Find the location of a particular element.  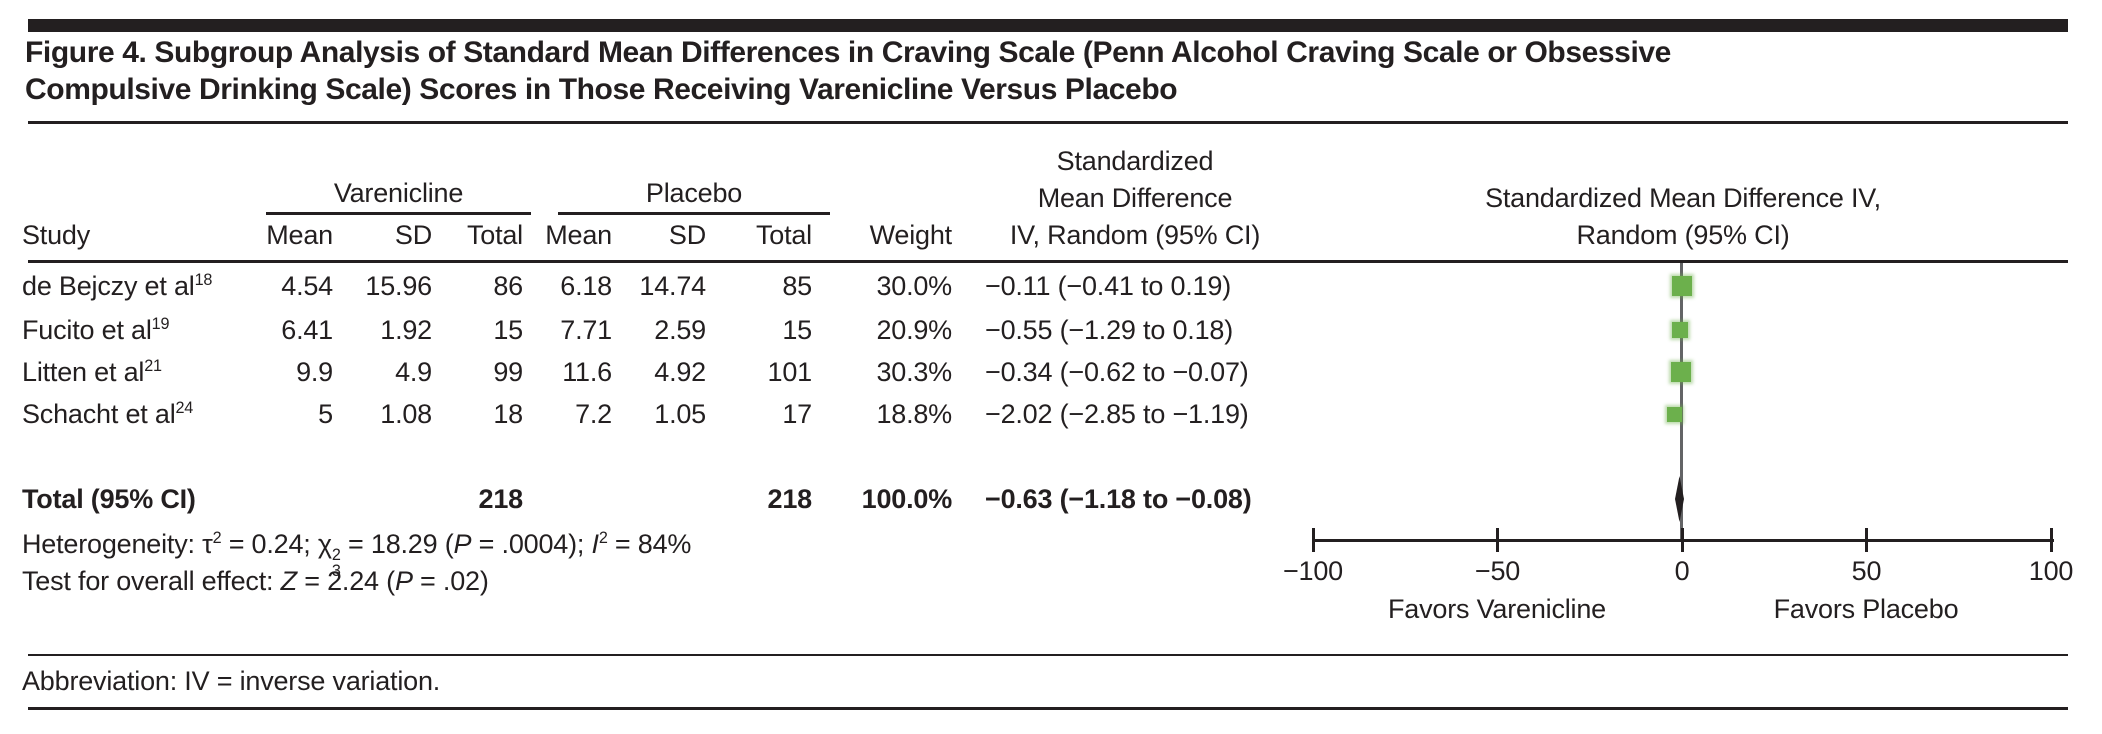

p-total: 15 is located at coordinates (797, 330).